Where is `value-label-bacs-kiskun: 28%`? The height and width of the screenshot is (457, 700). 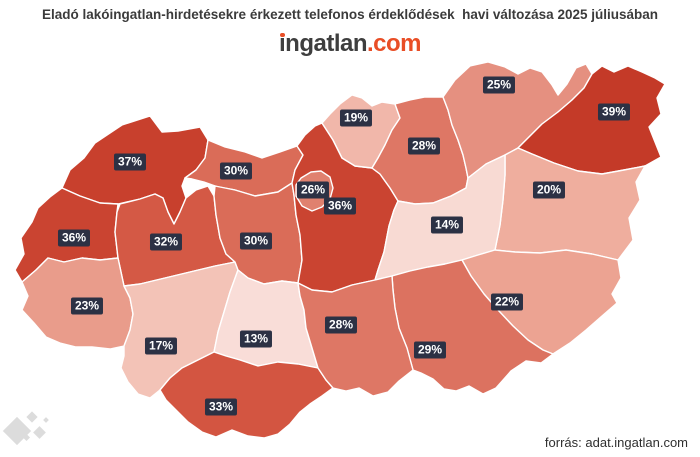 value-label-bacs-kiskun: 28% is located at coordinates (341, 325).